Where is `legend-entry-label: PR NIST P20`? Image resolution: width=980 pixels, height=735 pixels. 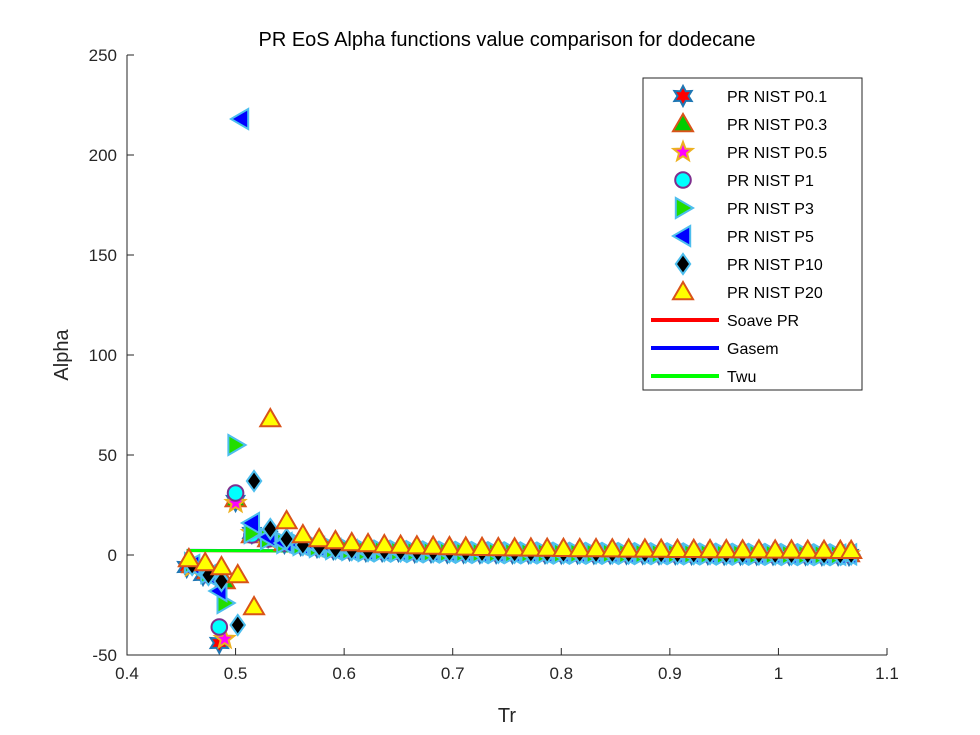
legend-entry-label: PR NIST P20 is located at coordinates (775, 293).